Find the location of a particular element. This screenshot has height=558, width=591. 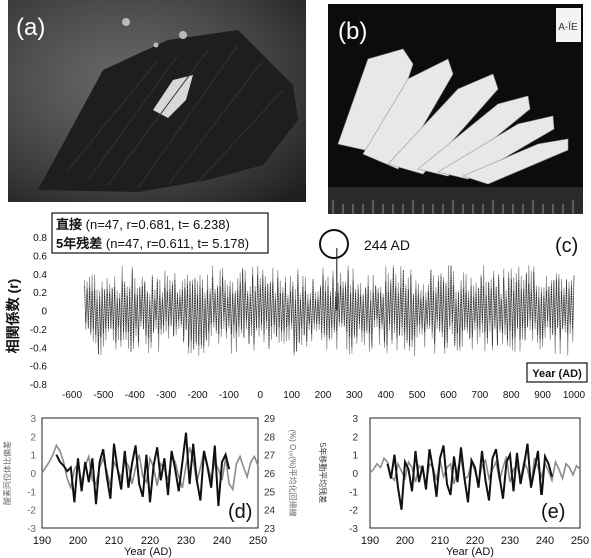

d-y-tick-label: -3 is located at coordinates (31, 529).